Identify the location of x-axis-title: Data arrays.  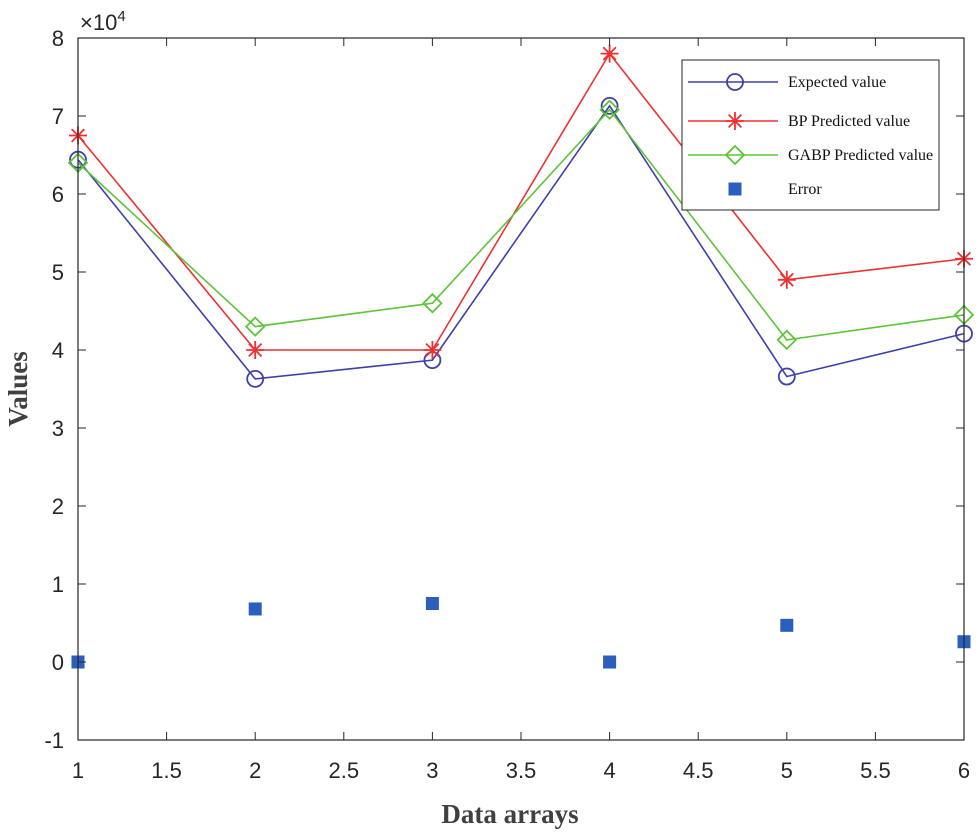
(509, 814).